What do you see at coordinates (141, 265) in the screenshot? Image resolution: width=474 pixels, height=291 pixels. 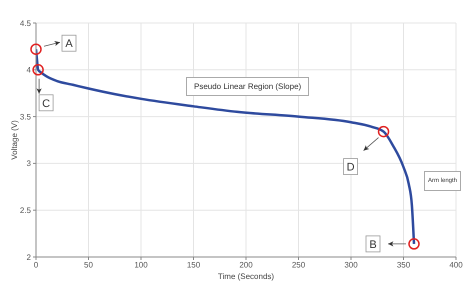 I see `x-tick-label: 100` at bounding box center [141, 265].